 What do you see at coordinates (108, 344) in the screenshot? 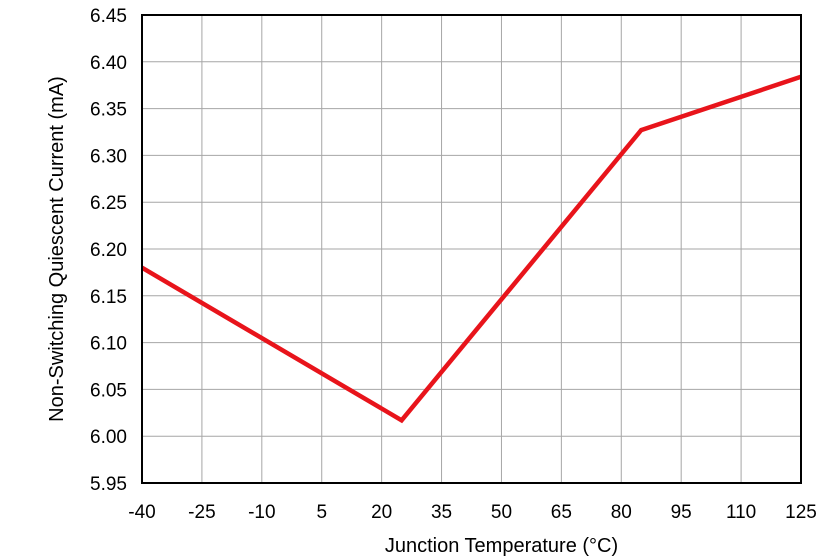
I see `y-tick-label: 6.10` at bounding box center [108, 344].